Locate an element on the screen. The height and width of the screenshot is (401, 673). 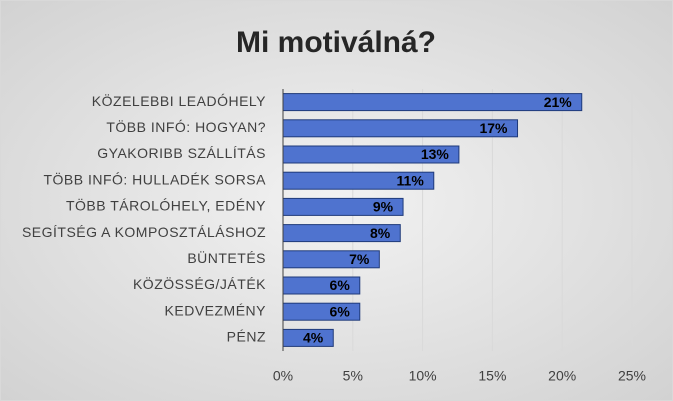
data-label: 11% is located at coordinates (411, 180).